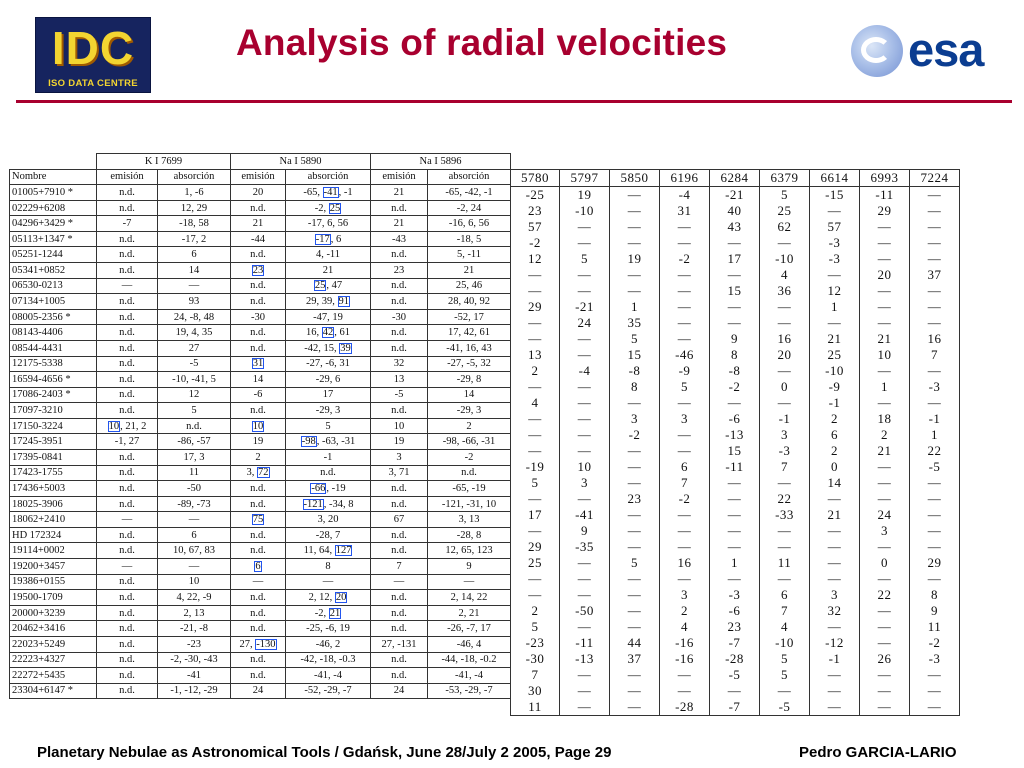 This screenshot has width=1024, height=768. What do you see at coordinates (469, 675) in the screenshot?
I see `velocity-cell: -41, -4` at bounding box center [469, 675].